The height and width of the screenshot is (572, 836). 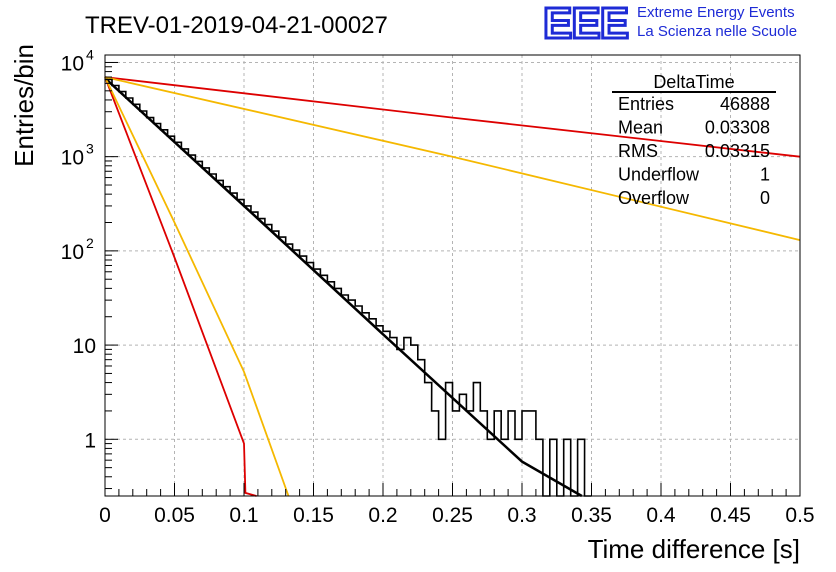 What do you see at coordinates (236, 25) in the screenshot?
I see `chart-title: TREV-01-2019-04-21-00027` at bounding box center [236, 25].